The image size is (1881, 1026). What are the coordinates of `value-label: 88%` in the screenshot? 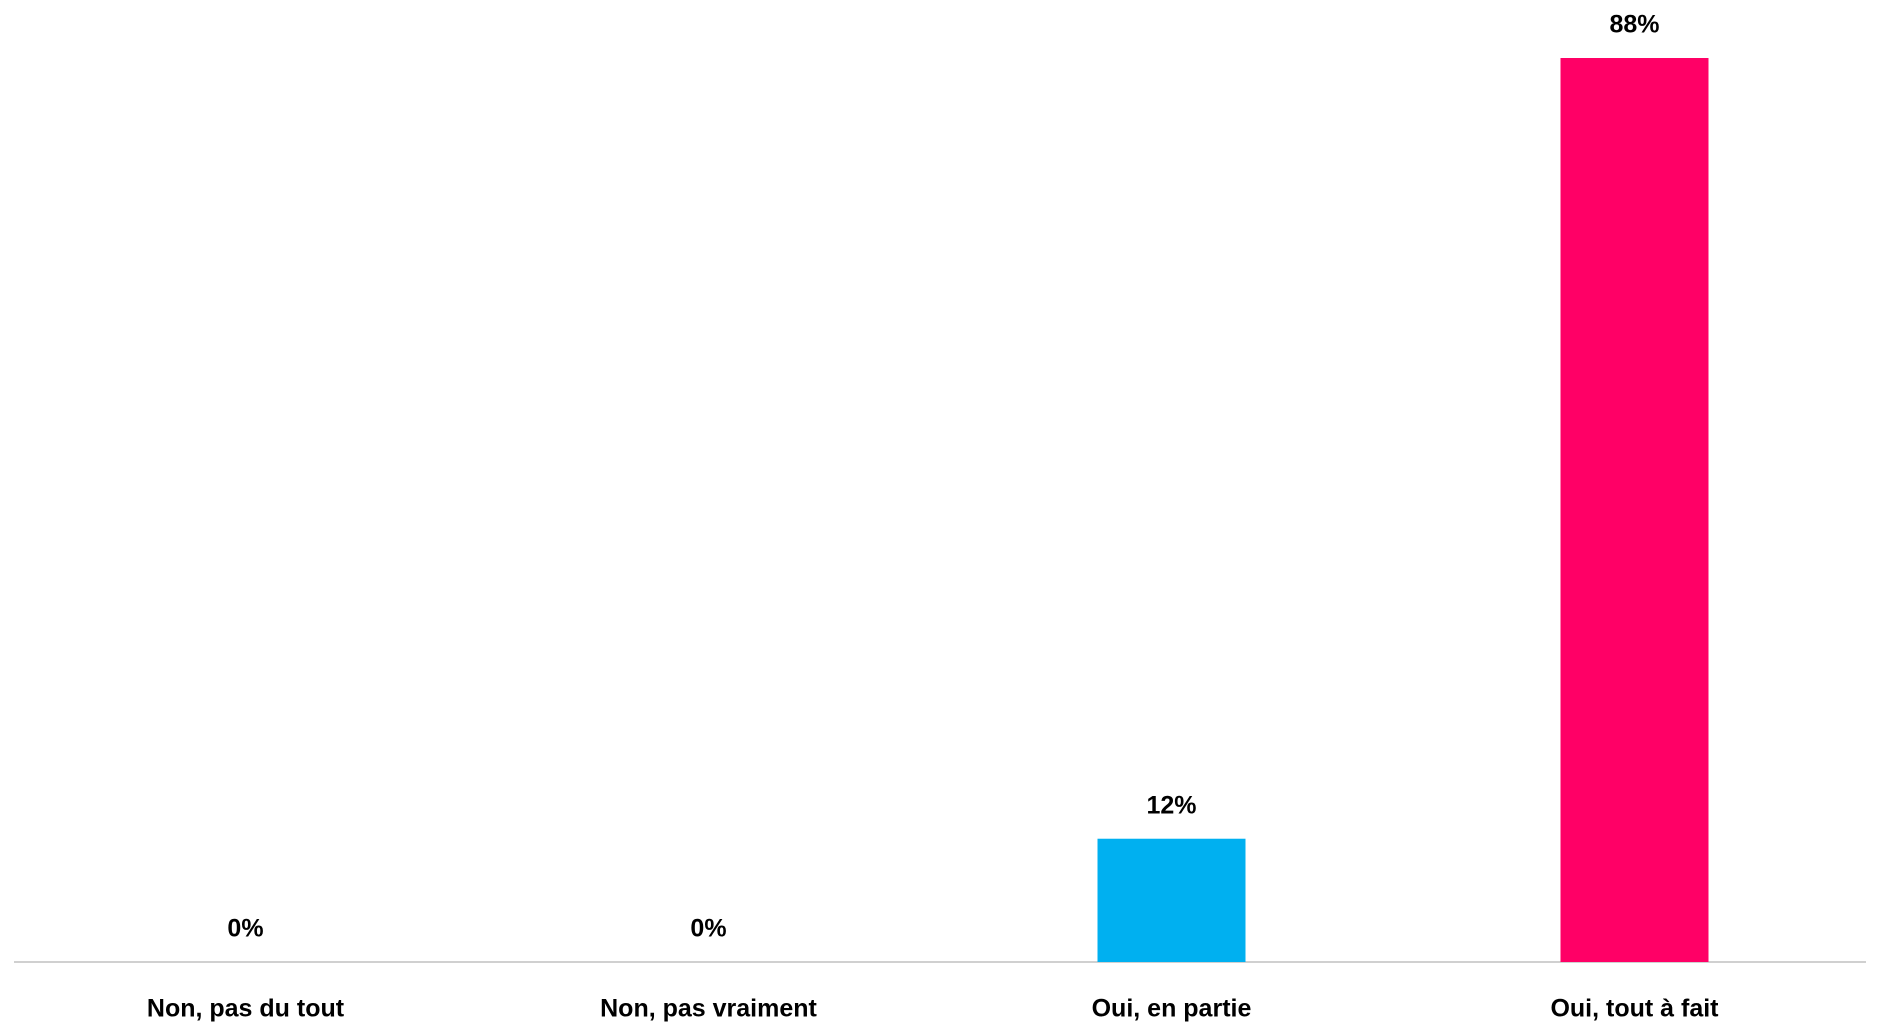 It's located at (1634, 25).